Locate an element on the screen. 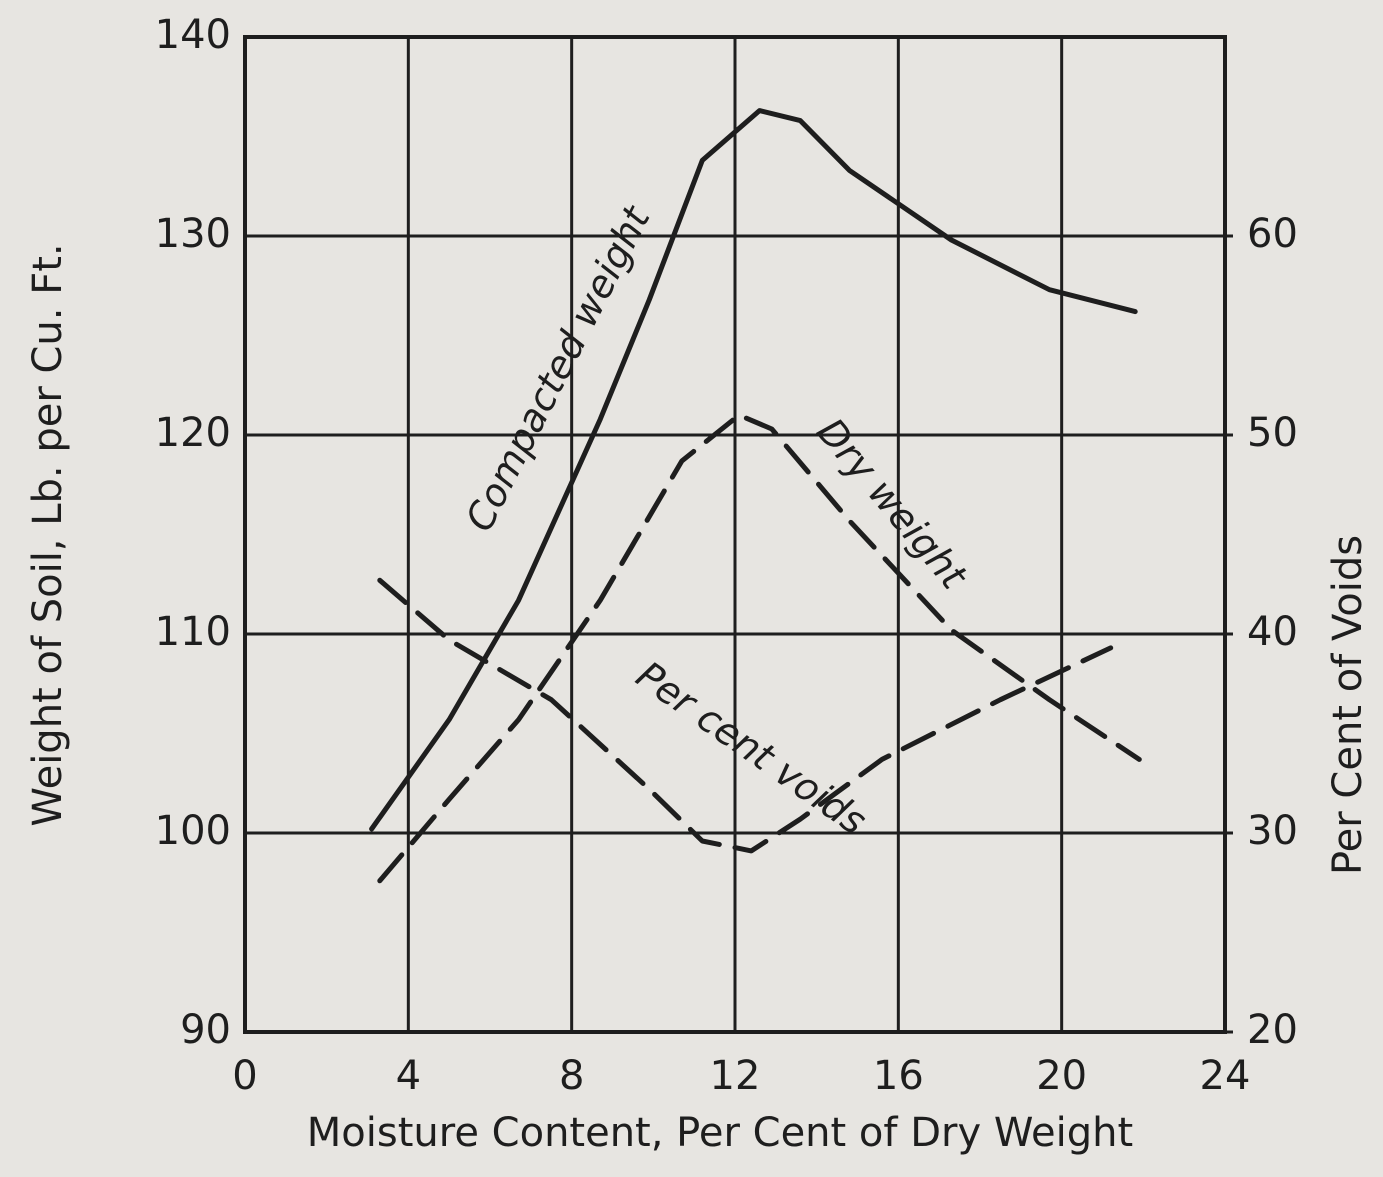 This screenshot has width=1383, height=1177. x-tick-label: 8 is located at coordinates (571, 1076).